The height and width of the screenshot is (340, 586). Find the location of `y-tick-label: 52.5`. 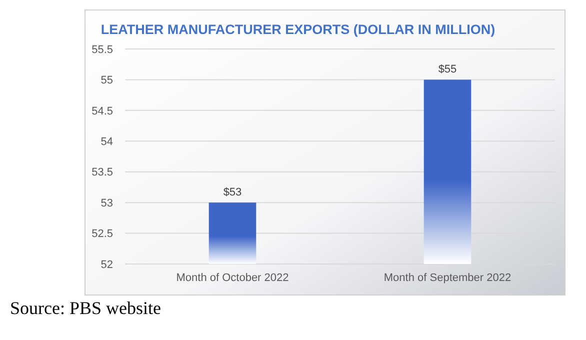

y-tick-label: 52.5 is located at coordinates (102, 234).